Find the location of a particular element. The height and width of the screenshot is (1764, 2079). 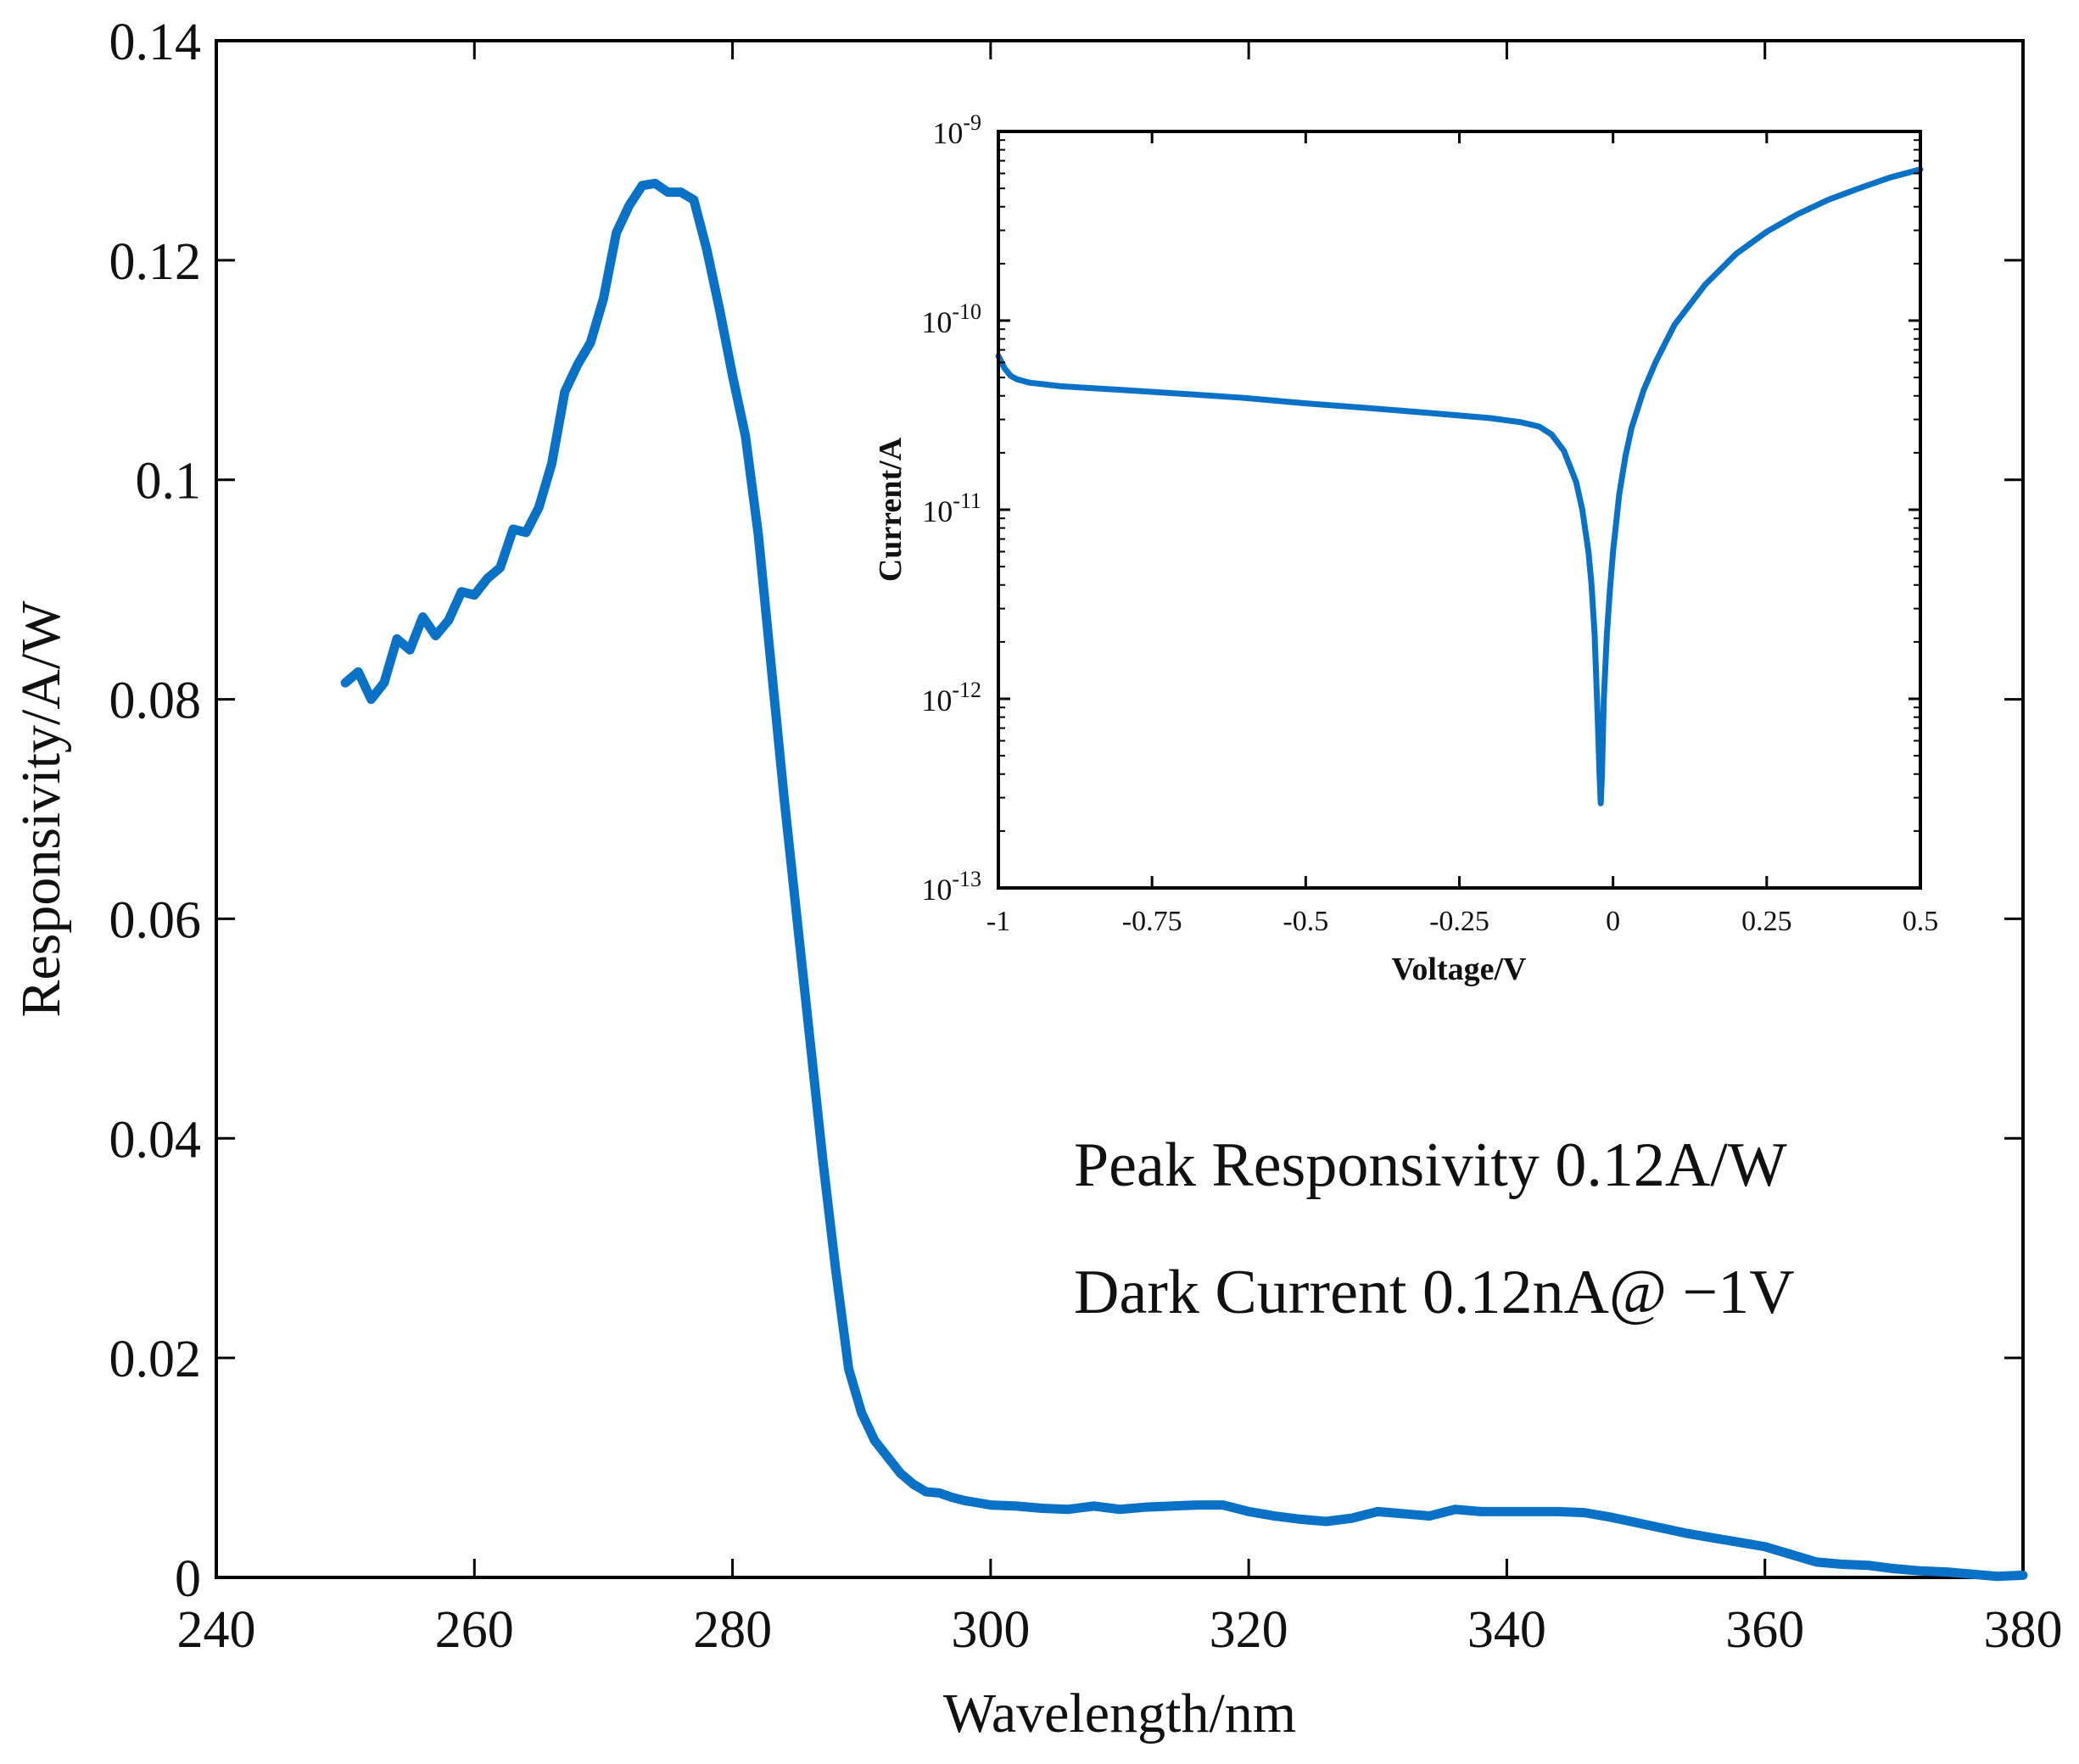

main-y-tick-label: 0.08 is located at coordinates (155, 701).